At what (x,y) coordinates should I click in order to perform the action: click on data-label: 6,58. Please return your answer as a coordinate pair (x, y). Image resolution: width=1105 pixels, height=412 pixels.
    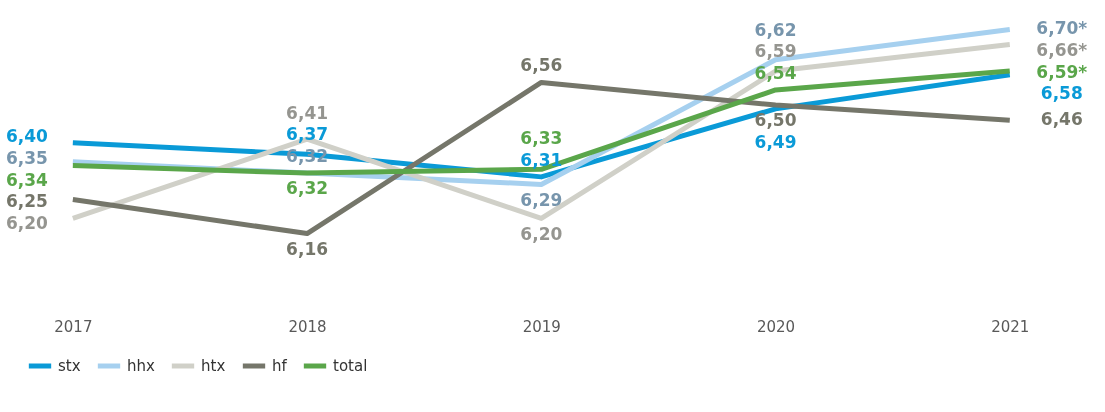
    Looking at the image, I should click on (1061, 93).